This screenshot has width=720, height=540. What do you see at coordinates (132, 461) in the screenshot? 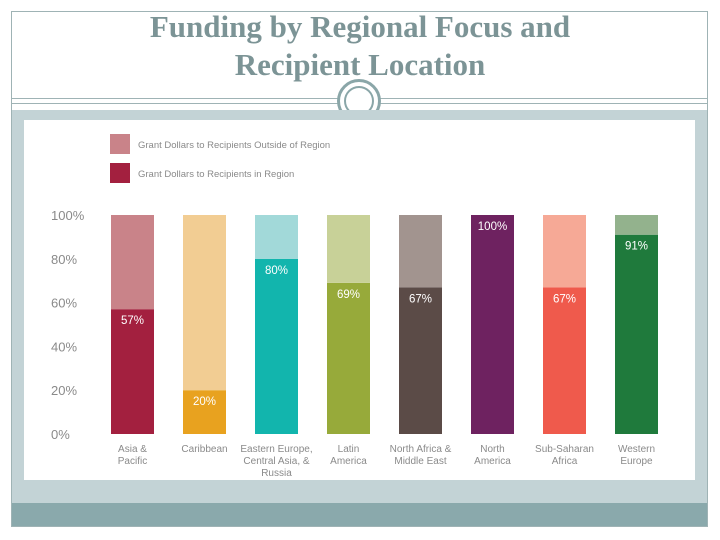
I see `x-category-label: Pacific` at bounding box center [132, 461].